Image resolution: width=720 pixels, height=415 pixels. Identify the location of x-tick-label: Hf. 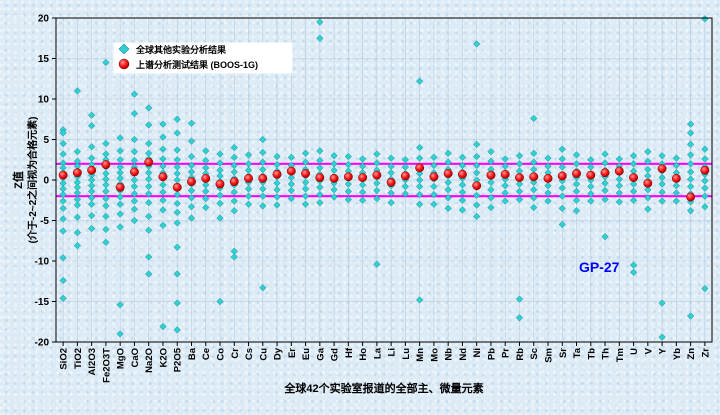
(349, 352).